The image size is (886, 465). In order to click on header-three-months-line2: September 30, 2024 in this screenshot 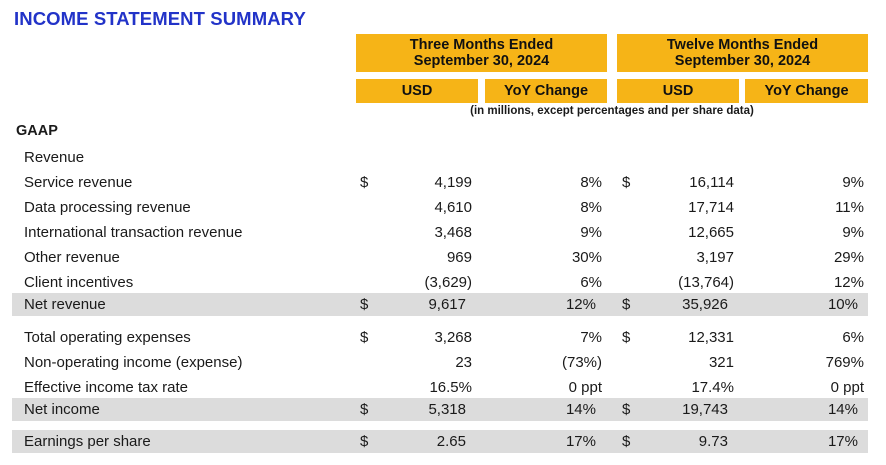, I will do `click(481, 61)`.